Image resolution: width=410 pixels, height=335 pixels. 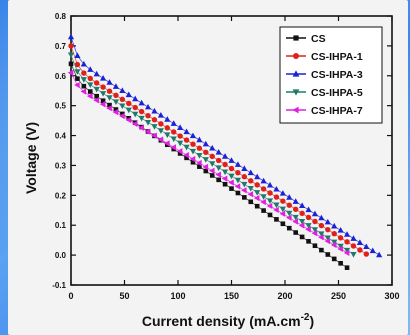 What do you see at coordinates (61, 225) in the screenshot?
I see `y-tick-label: 0.1` at bounding box center [61, 225].